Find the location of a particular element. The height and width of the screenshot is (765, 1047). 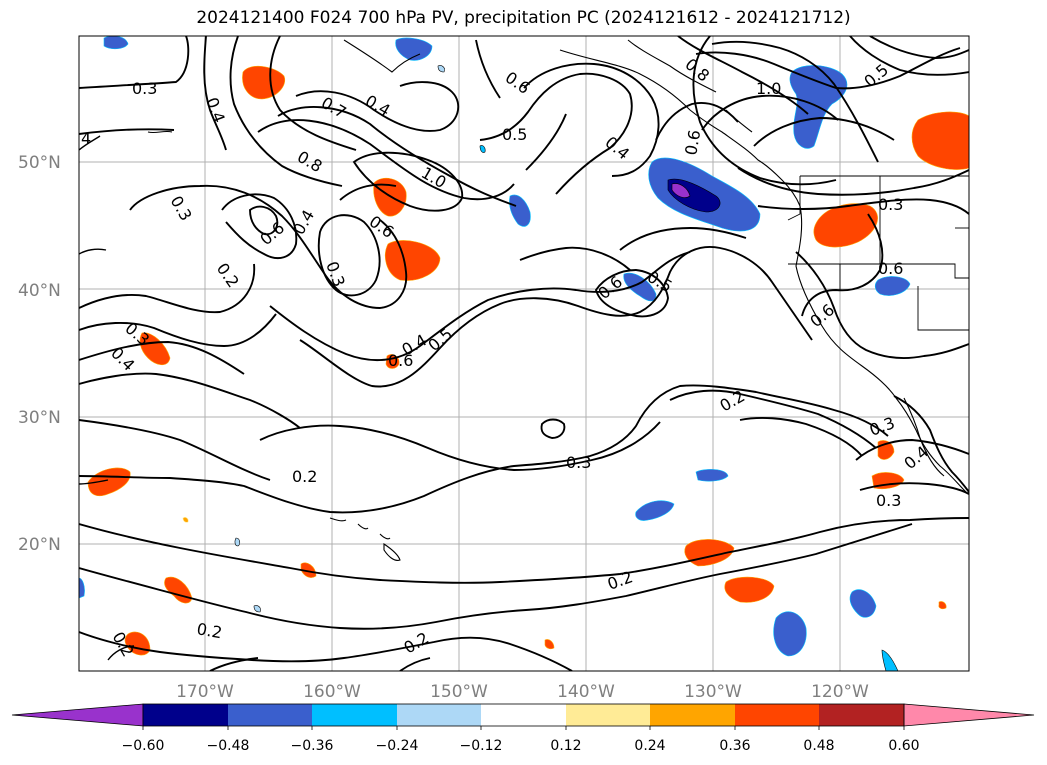

contour-label: 0.5 is located at coordinates (514, 134).